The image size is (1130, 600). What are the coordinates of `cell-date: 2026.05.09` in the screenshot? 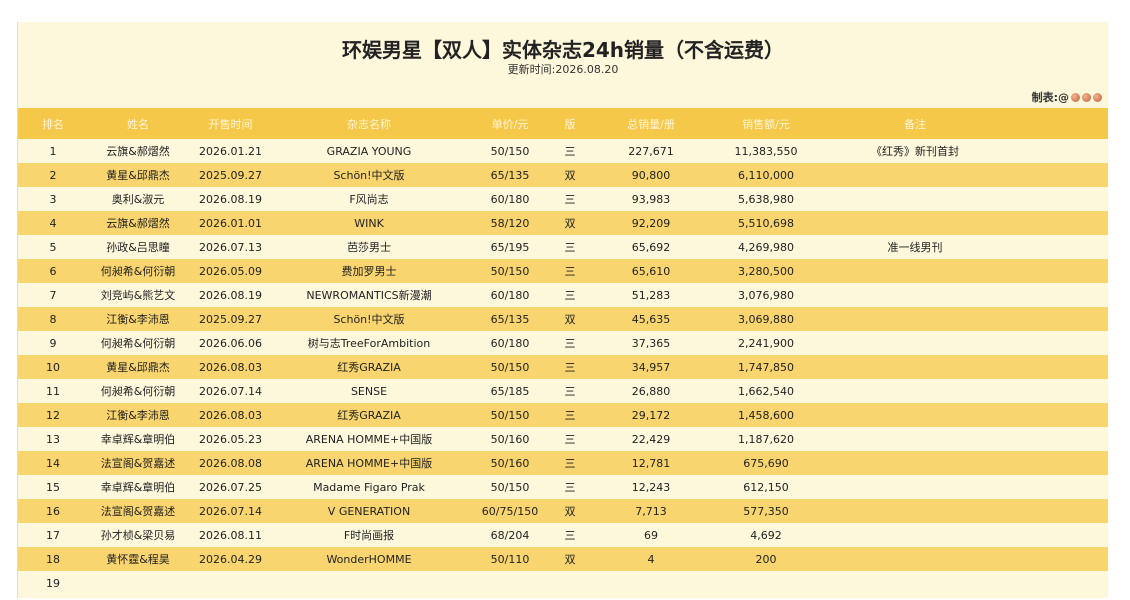 It's located at (230, 271).